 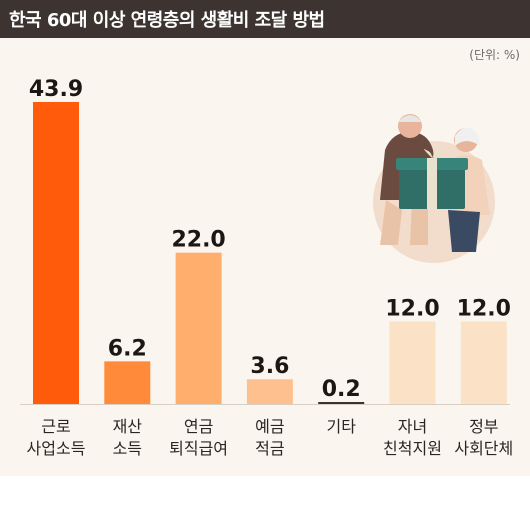 What do you see at coordinates (341, 389) in the screenshot?
I see `value-label-4: 0.2` at bounding box center [341, 389].